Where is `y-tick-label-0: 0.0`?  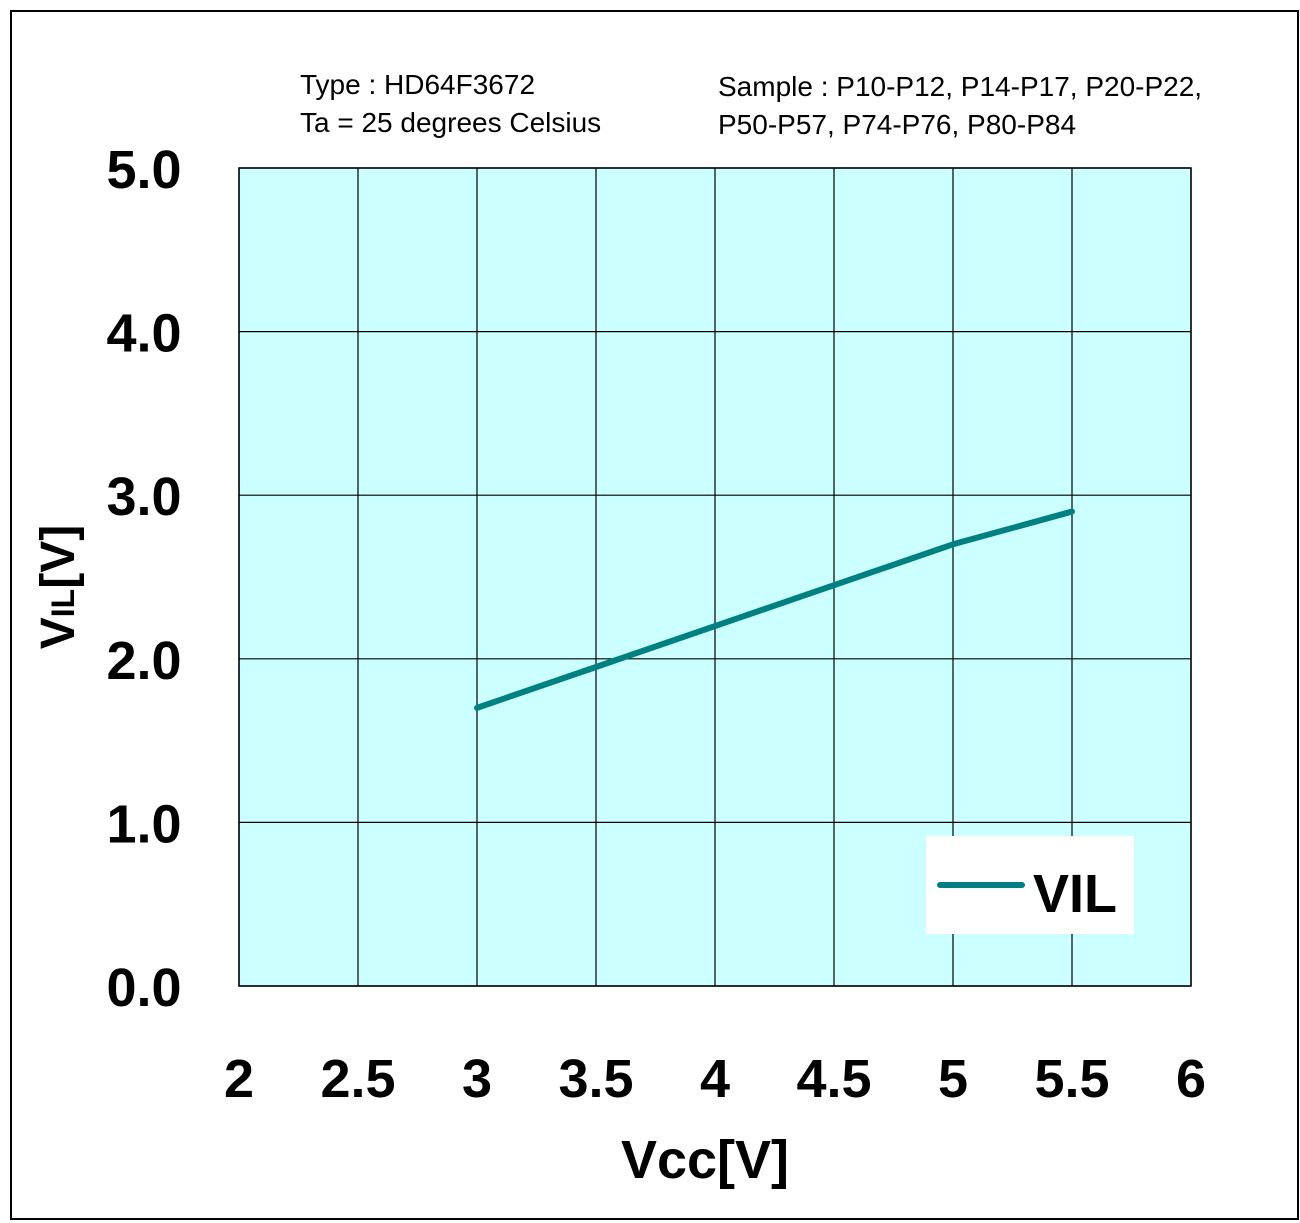
y-tick-label-0: 0.0 is located at coordinates (143, 988).